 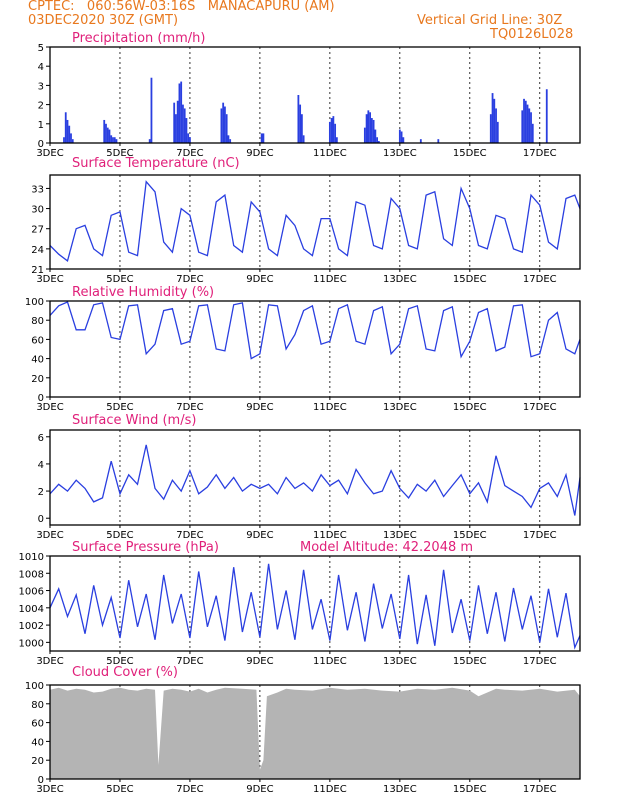 What do you see at coordinates (37, 189) in the screenshot?
I see `y-tick-label: 33` at bounding box center [37, 189].